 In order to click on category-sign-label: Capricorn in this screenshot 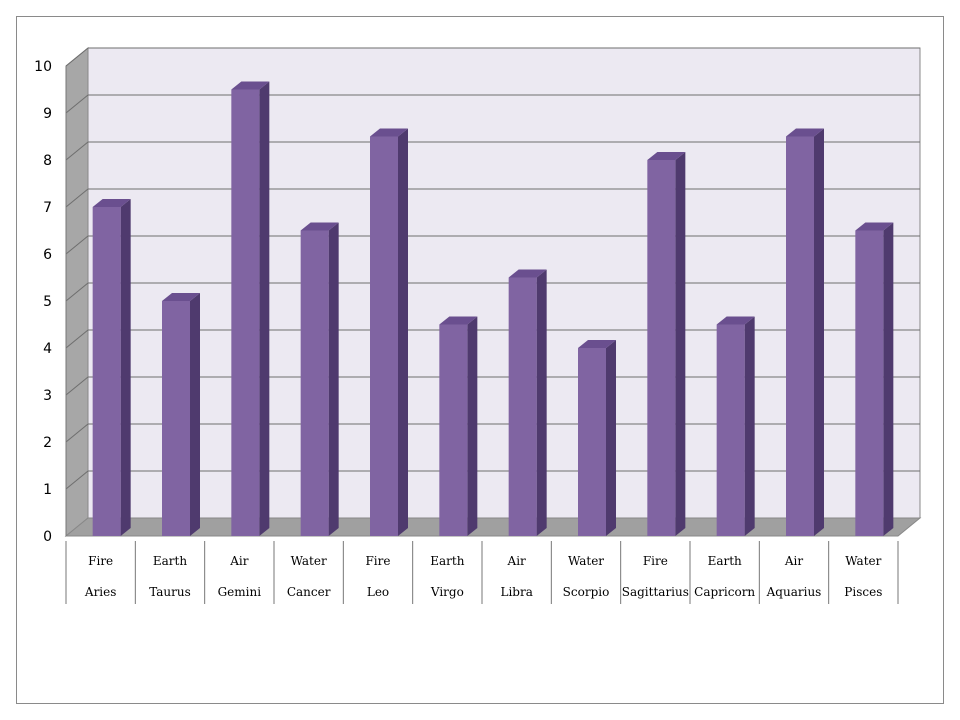, I will do `click(724, 592)`.